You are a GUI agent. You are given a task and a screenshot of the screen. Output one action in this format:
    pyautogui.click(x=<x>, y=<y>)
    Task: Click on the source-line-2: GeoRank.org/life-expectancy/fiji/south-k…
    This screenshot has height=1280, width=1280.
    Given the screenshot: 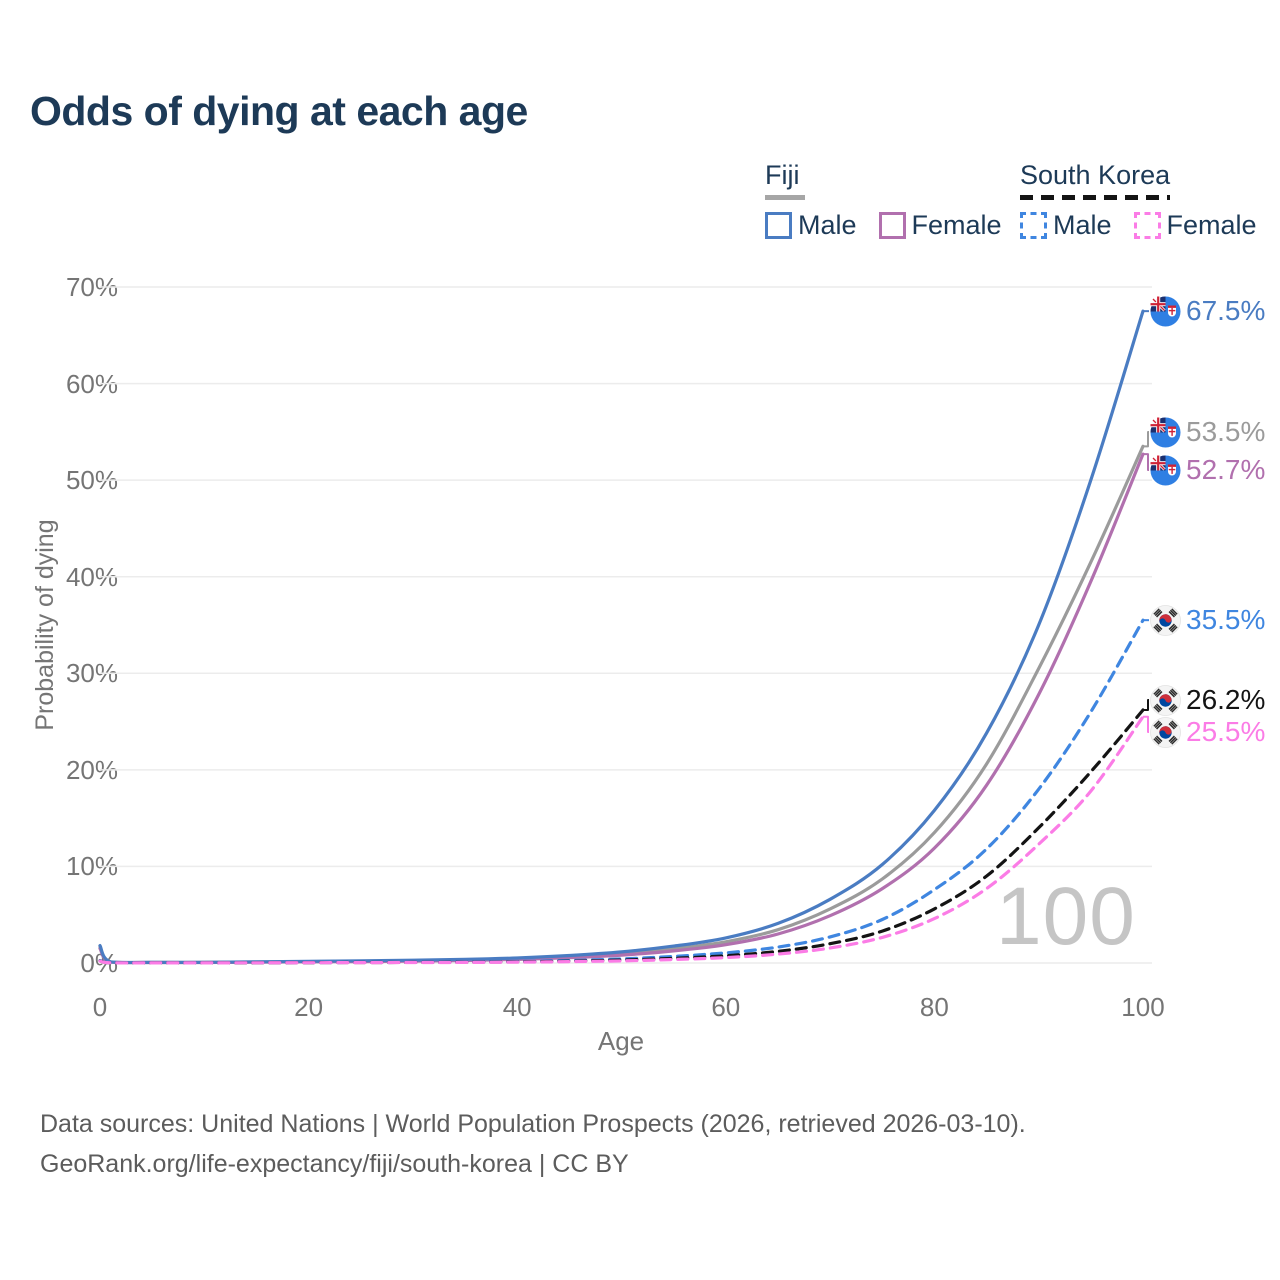 What is the action you would take?
    pyautogui.click(x=334, y=1164)
    